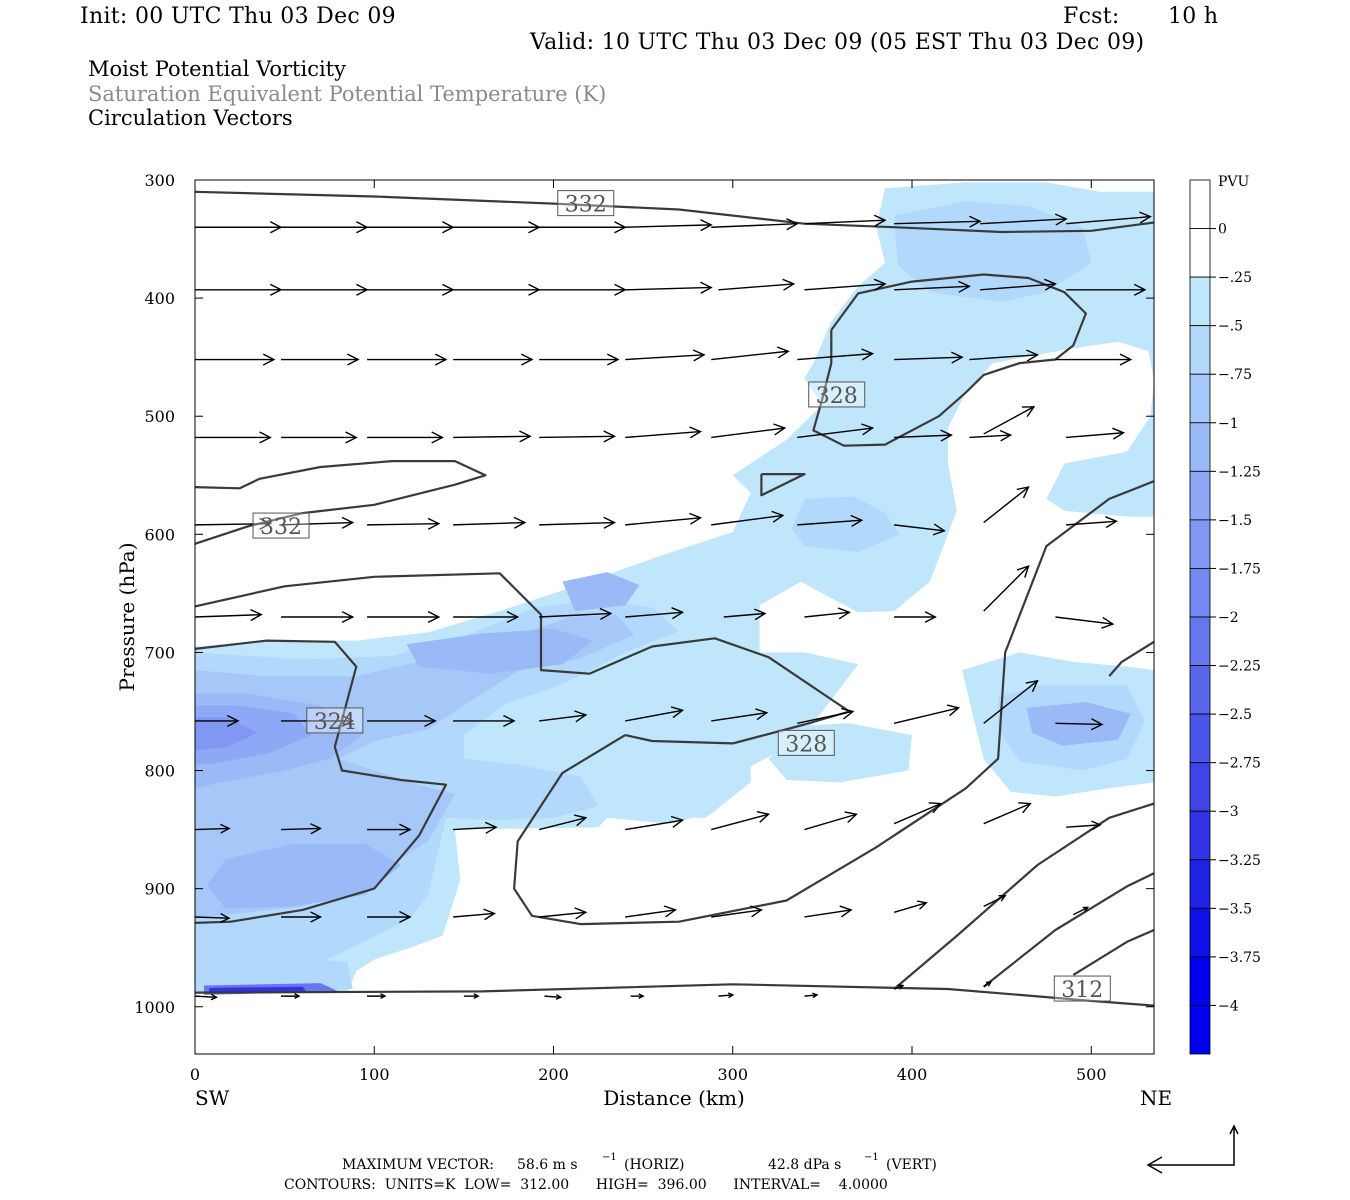  Describe the element at coordinates (159, 416) in the screenshot. I see `y-tick-label-2: 500` at that location.